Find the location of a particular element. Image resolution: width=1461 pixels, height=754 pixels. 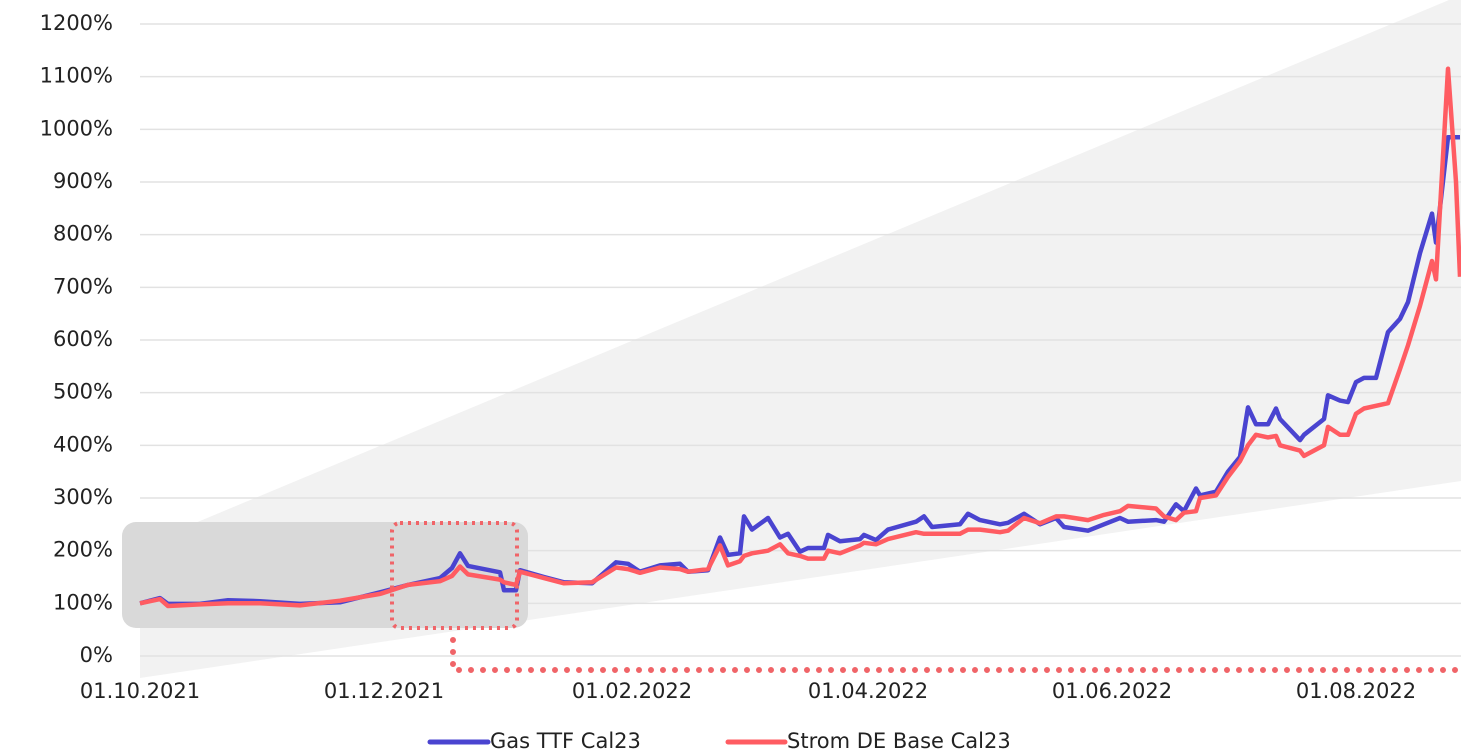

y-tick-label: 800% is located at coordinates (83, 234).